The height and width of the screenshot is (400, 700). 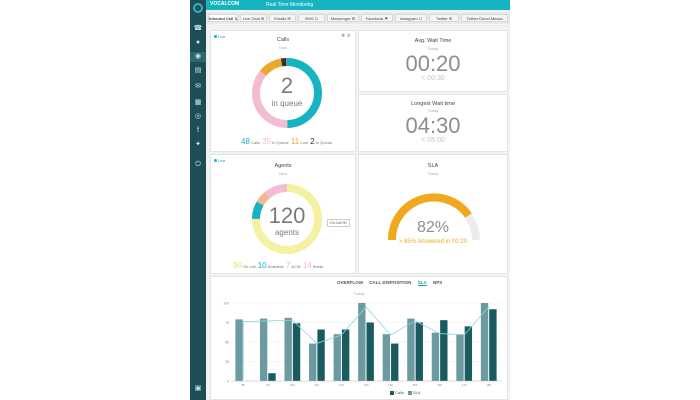 What do you see at coordinates (295, 141) in the screenshot?
I see `calls-lost: 11` at bounding box center [295, 141].